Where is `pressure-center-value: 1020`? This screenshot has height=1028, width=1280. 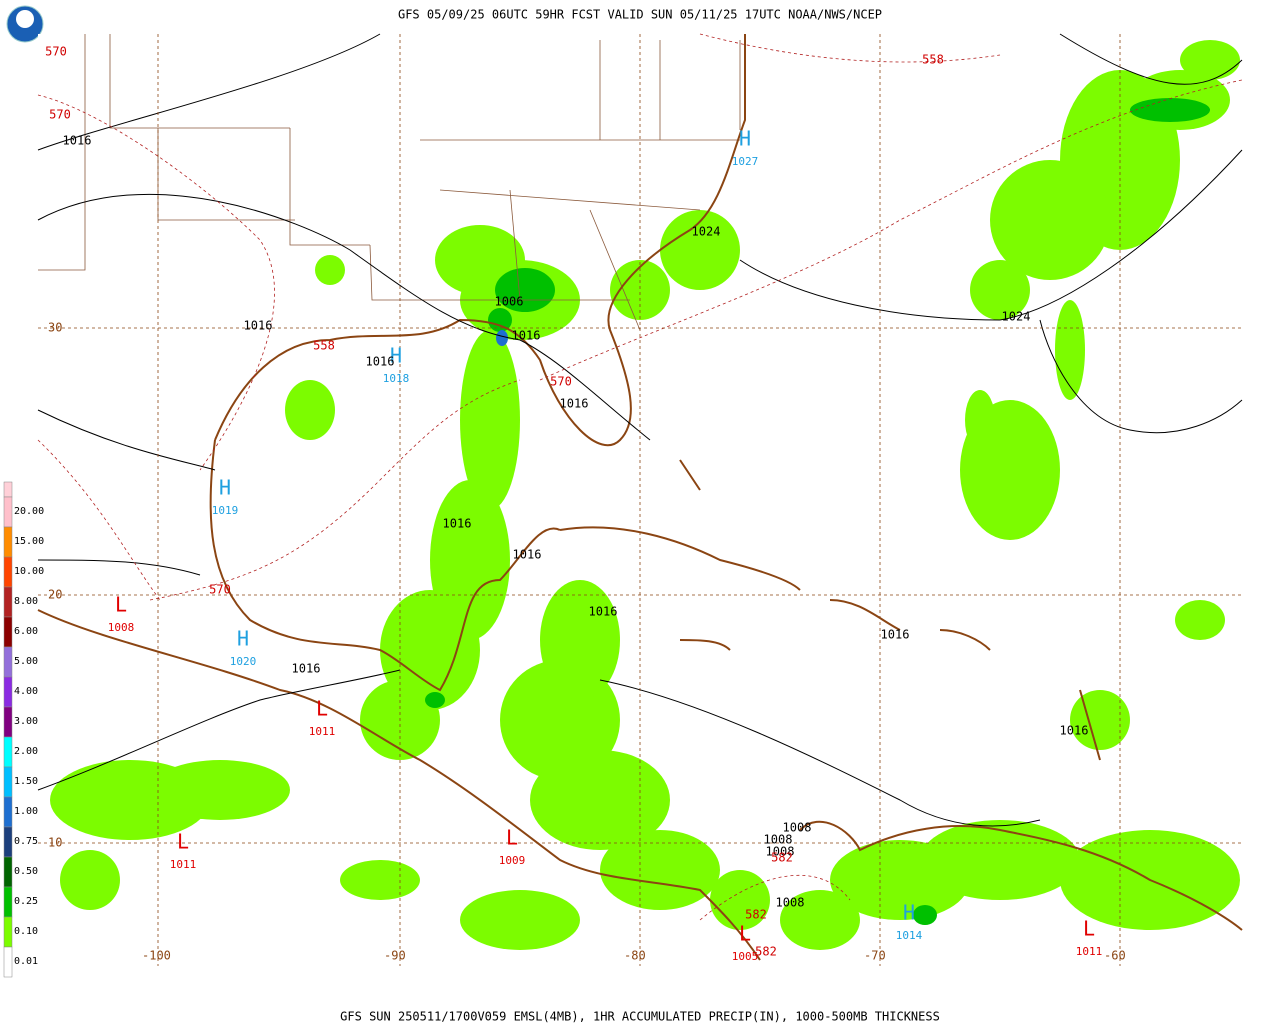 pressure-center-value: 1020 is located at coordinates (243, 661).